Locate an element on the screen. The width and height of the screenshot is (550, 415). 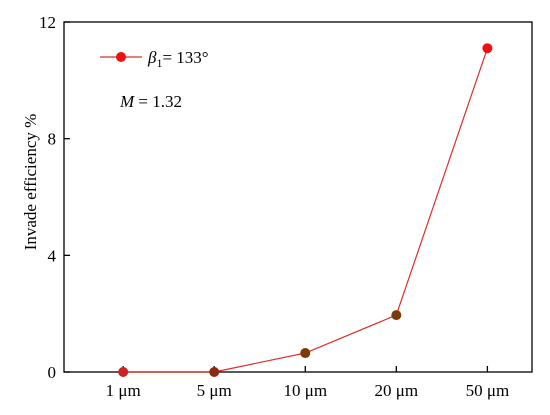
annotation-value: = 1.32 is located at coordinates (158, 101).